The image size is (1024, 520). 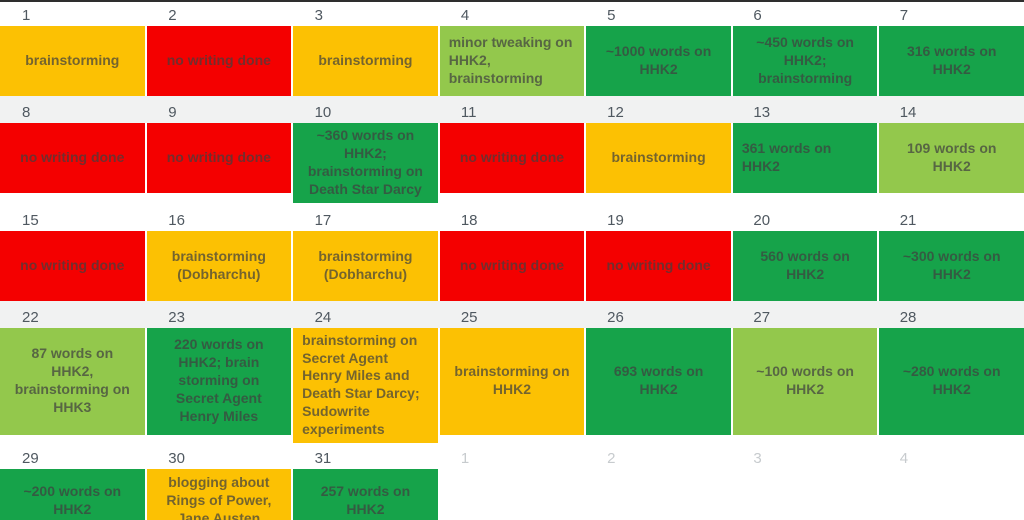 I want to click on day-cell-11: no writing done, so click(x=512, y=158).